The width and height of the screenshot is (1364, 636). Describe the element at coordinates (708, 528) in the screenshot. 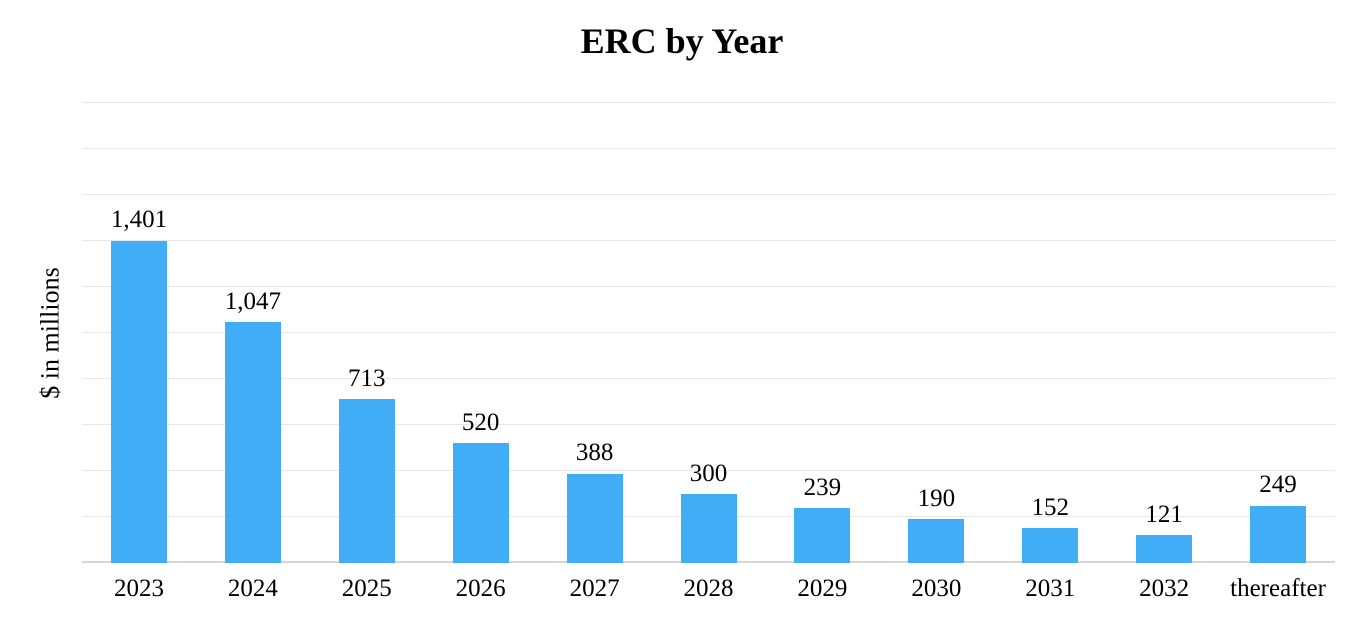

I see `bar-2028` at that location.